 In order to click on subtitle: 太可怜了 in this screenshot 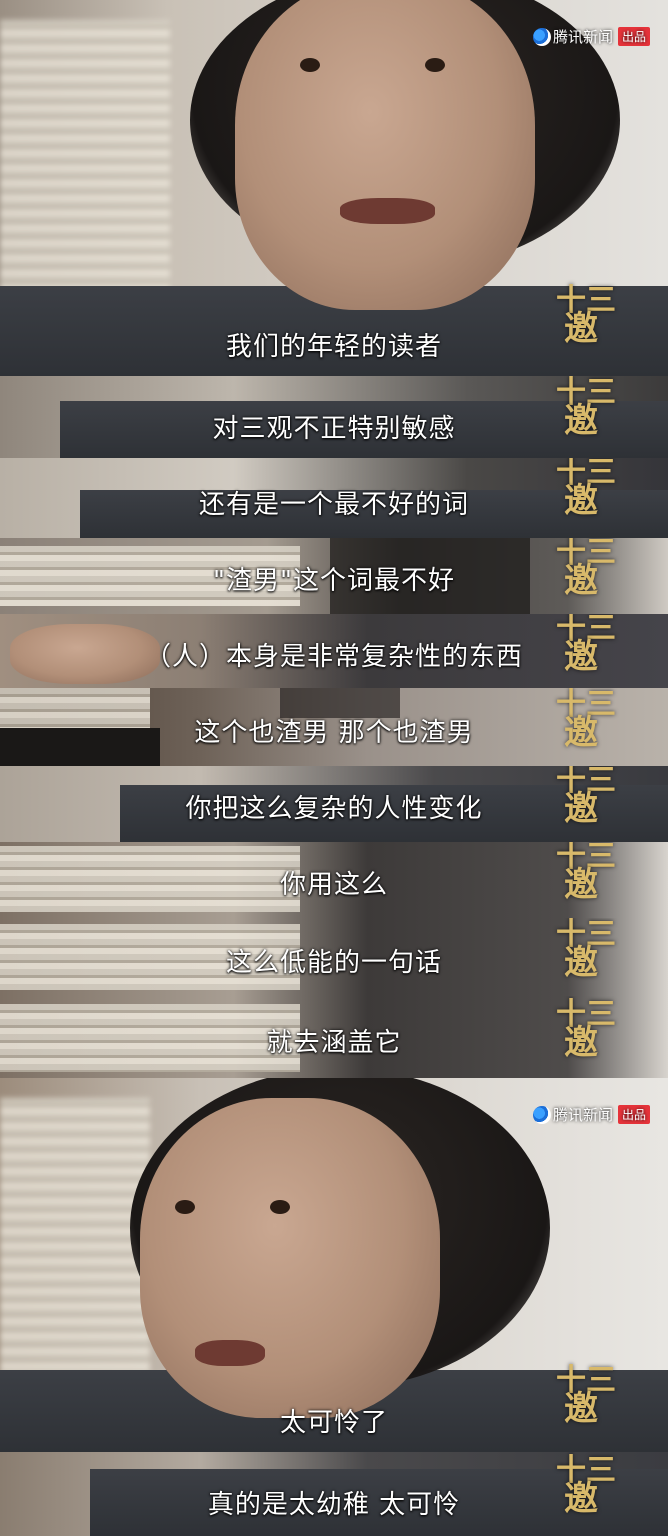, I will do `click(333, 1423)`.